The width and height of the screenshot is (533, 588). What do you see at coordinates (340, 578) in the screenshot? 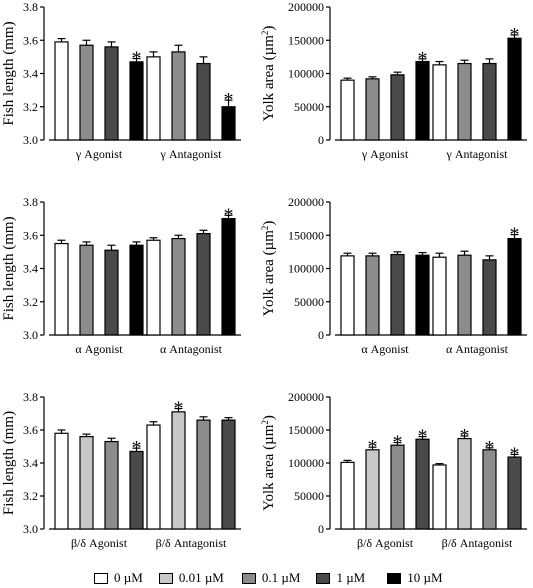
I see `legend-item: 1 µM` at bounding box center [340, 578].